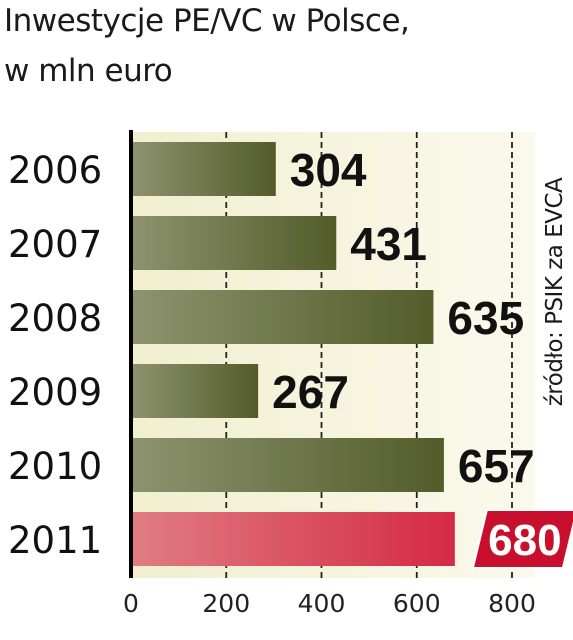 This screenshot has width=573, height=640. Describe the element at coordinates (55, 466) in the screenshot. I see `category-label-2010: 2010` at that location.